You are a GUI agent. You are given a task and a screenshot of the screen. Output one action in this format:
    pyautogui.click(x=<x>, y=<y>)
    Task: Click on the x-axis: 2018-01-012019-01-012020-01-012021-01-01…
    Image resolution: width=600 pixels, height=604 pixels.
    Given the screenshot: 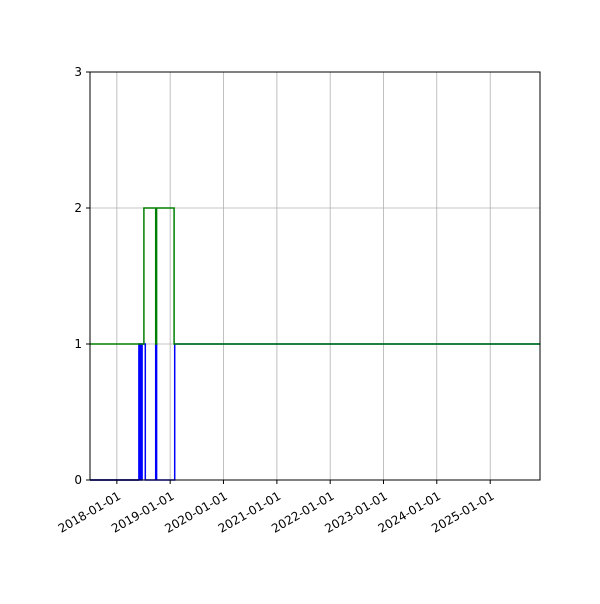 What is the action you would take?
    pyautogui.click(x=276, y=508)
    